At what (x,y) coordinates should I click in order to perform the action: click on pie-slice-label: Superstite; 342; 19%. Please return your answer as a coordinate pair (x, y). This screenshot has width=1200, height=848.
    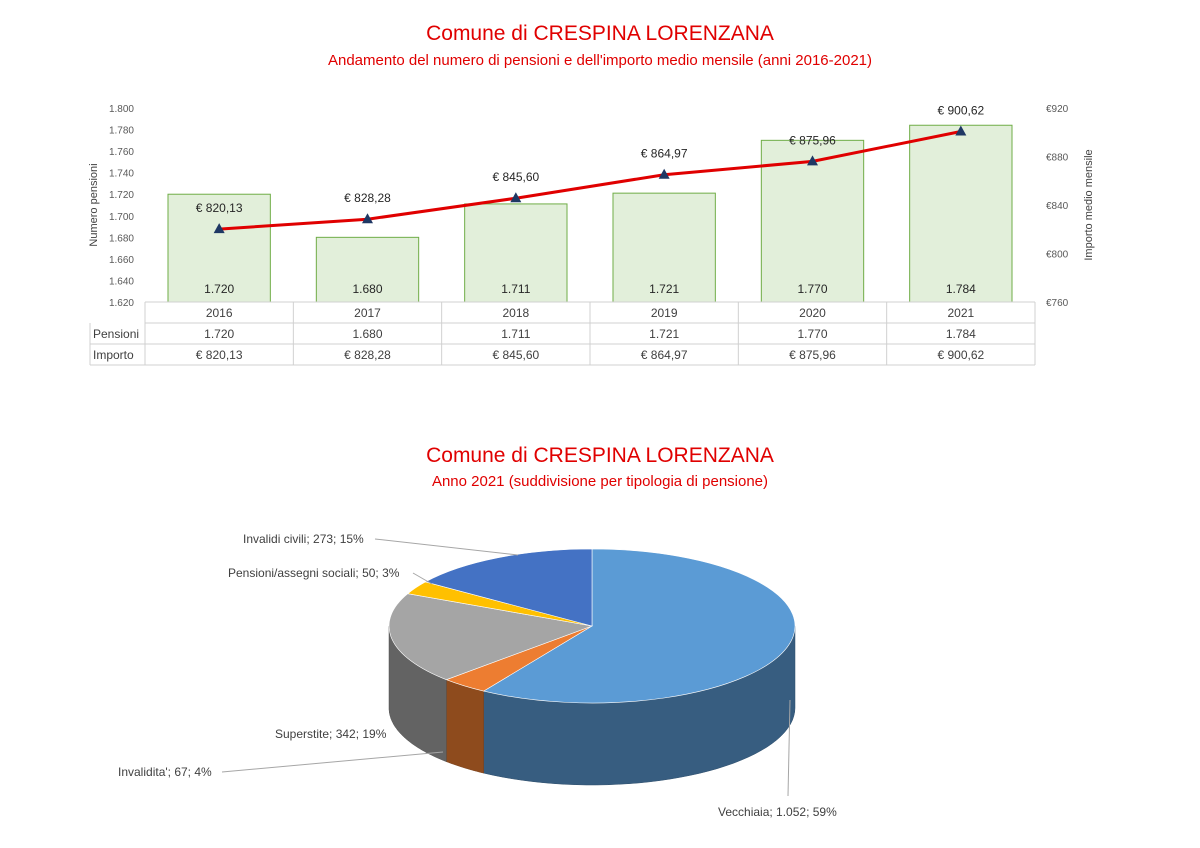
    Looking at the image, I should click on (331, 734).